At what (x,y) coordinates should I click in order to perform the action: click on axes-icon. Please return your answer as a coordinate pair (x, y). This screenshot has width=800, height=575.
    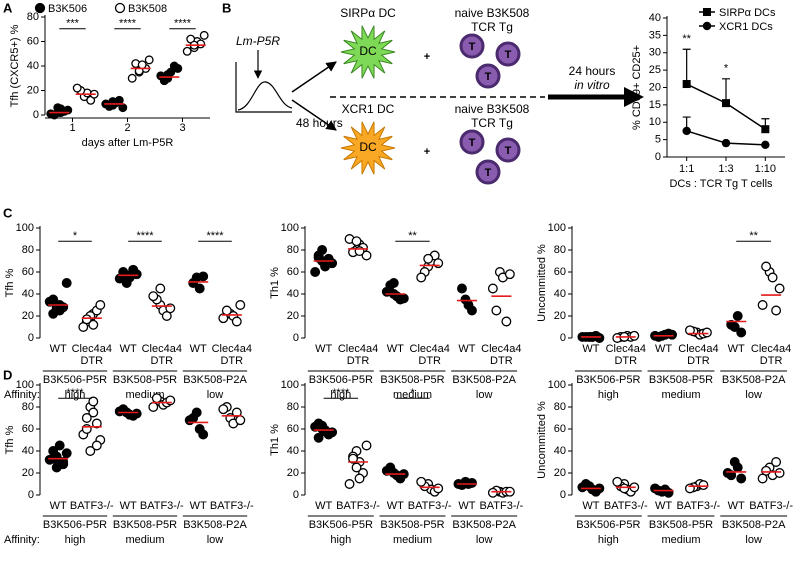
    Looking at the image, I should click on (263, 87).